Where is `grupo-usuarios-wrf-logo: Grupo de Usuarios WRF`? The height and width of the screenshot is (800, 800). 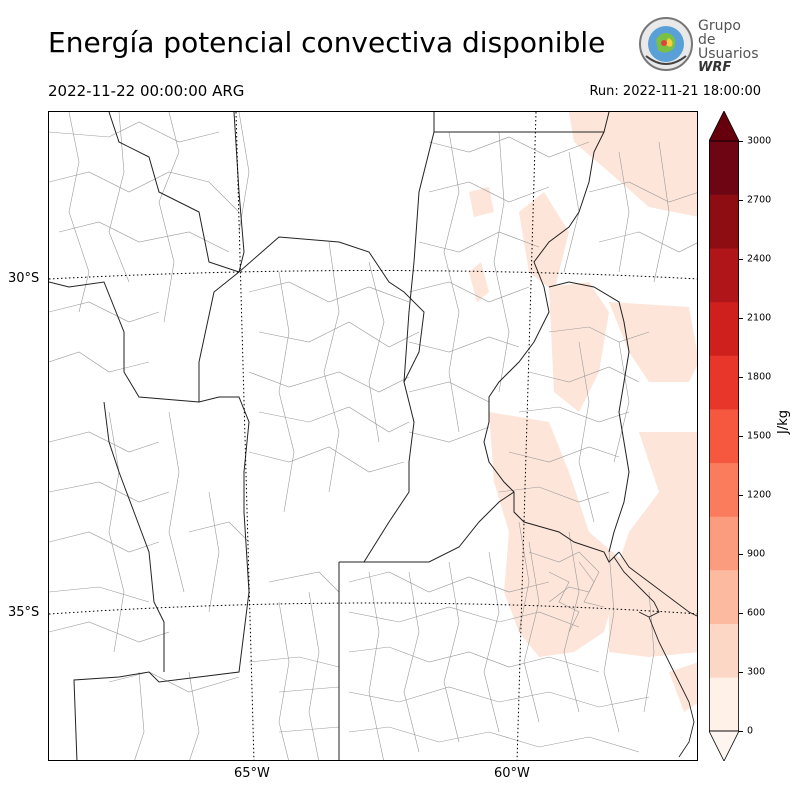
grupo-usuarios-wrf-logo: Grupo de Usuarios WRF is located at coordinates (698, 45).